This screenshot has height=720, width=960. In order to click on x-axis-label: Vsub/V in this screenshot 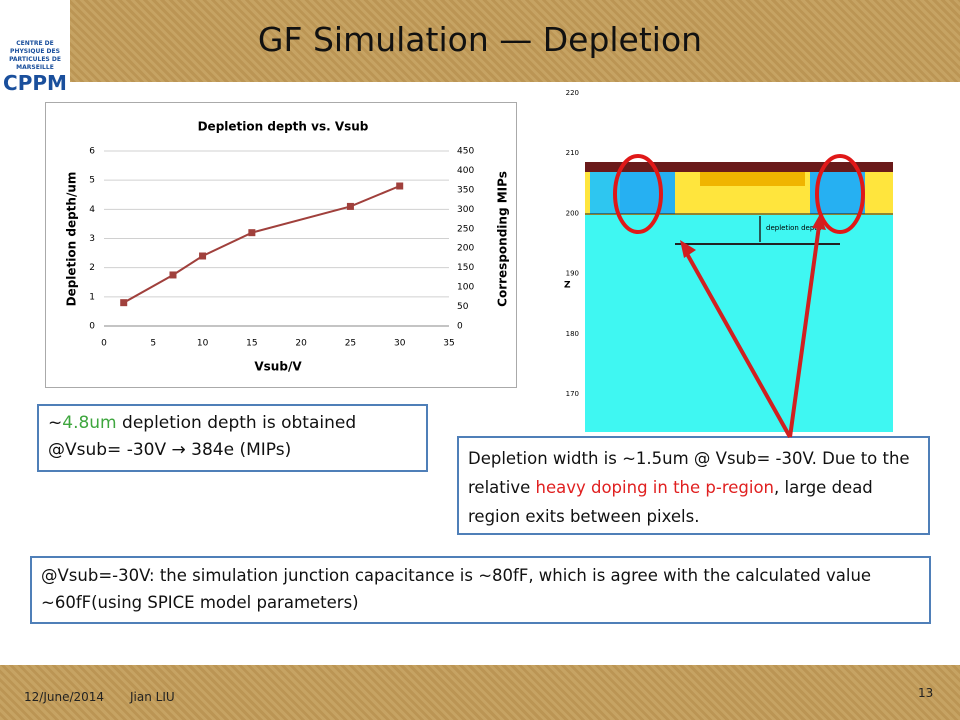, I will do `click(278, 367)`.